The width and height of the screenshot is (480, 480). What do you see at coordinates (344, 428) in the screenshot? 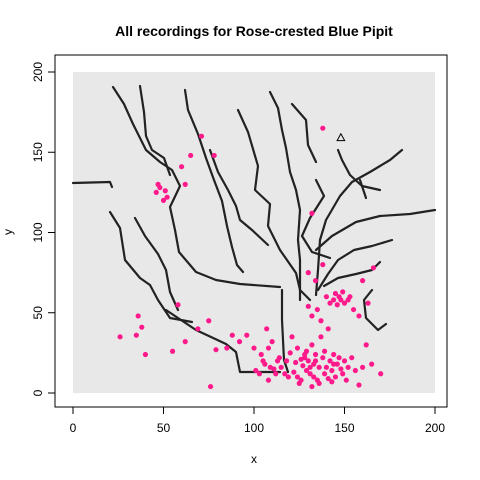
I see `x-tick-label: 150` at bounding box center [344, 428].